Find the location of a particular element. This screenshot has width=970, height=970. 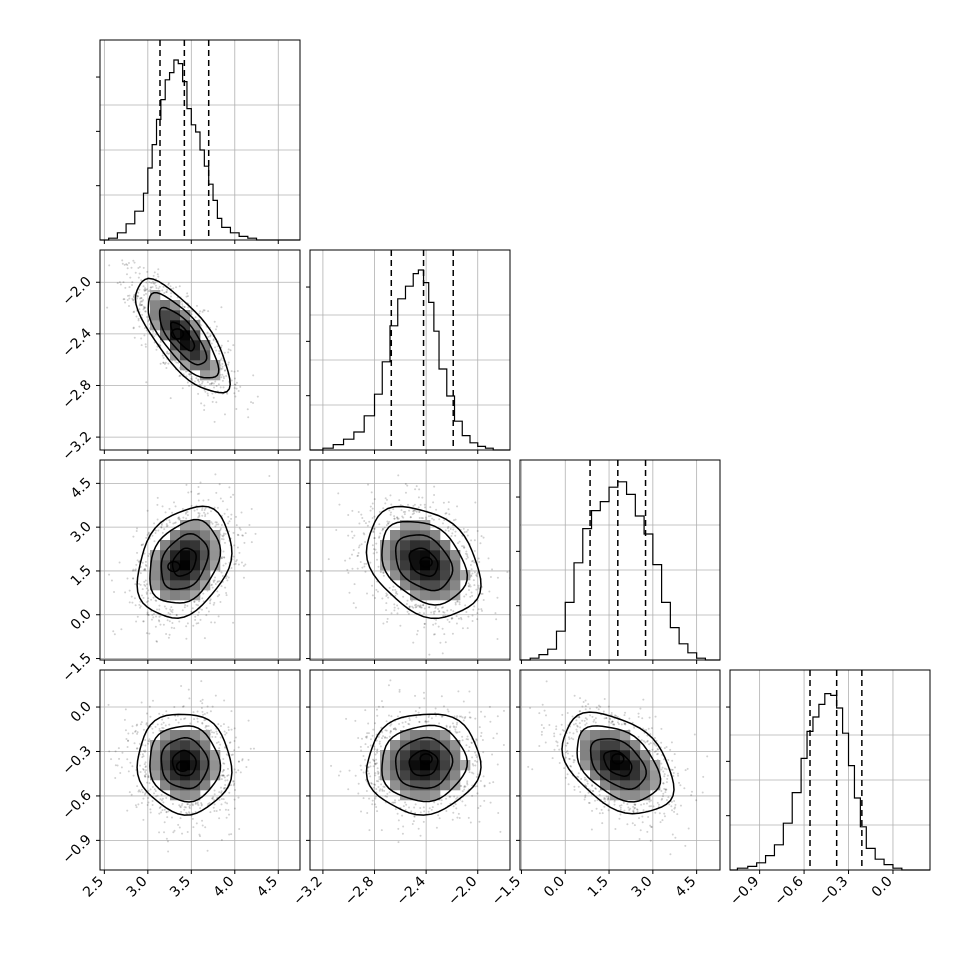

x-tick-label: −2.8 is located at coordinates (359, 891).